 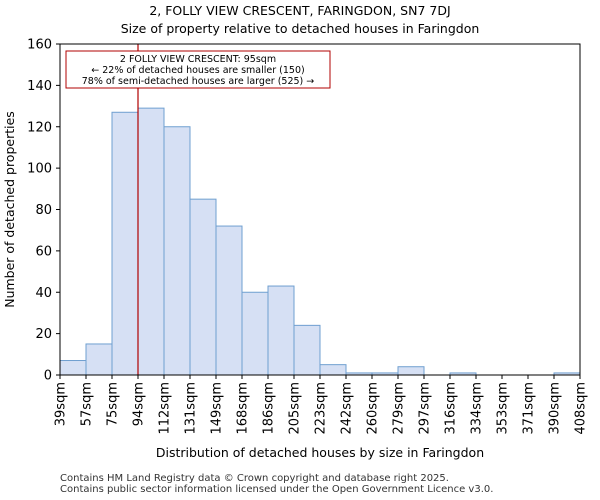 I want to click on annotation-box, so click(x=198, y=69).